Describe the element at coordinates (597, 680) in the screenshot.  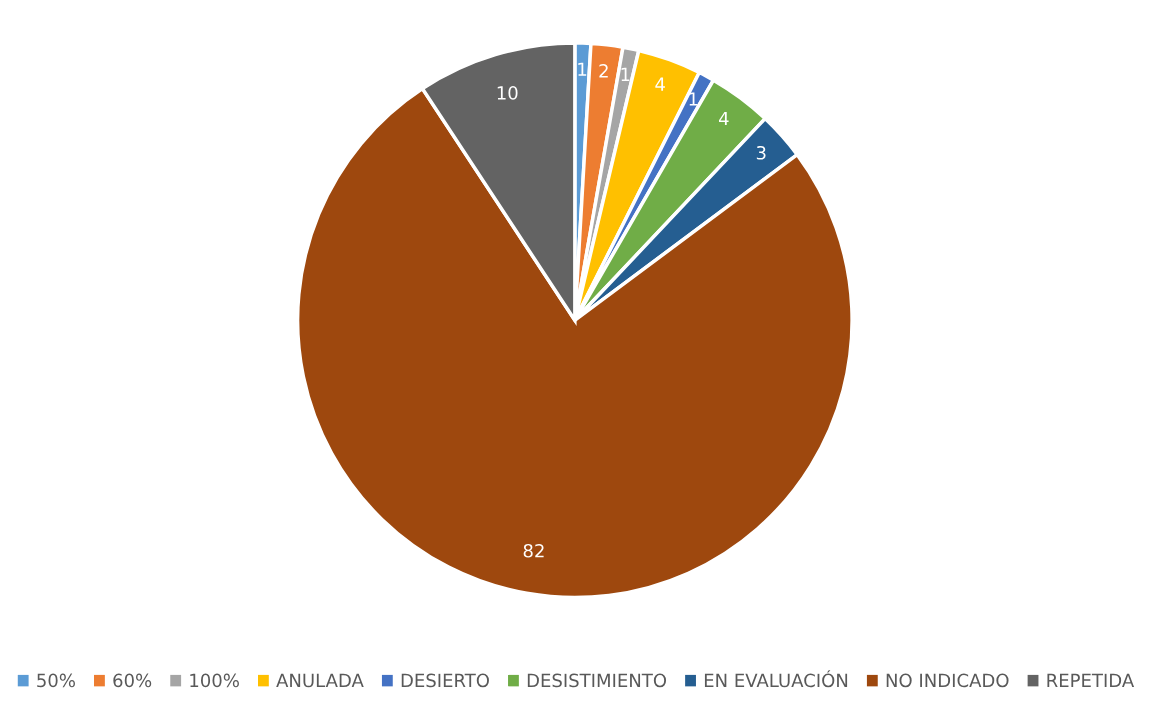
I see `legend-label: DESISTIMIENTO` at that location.